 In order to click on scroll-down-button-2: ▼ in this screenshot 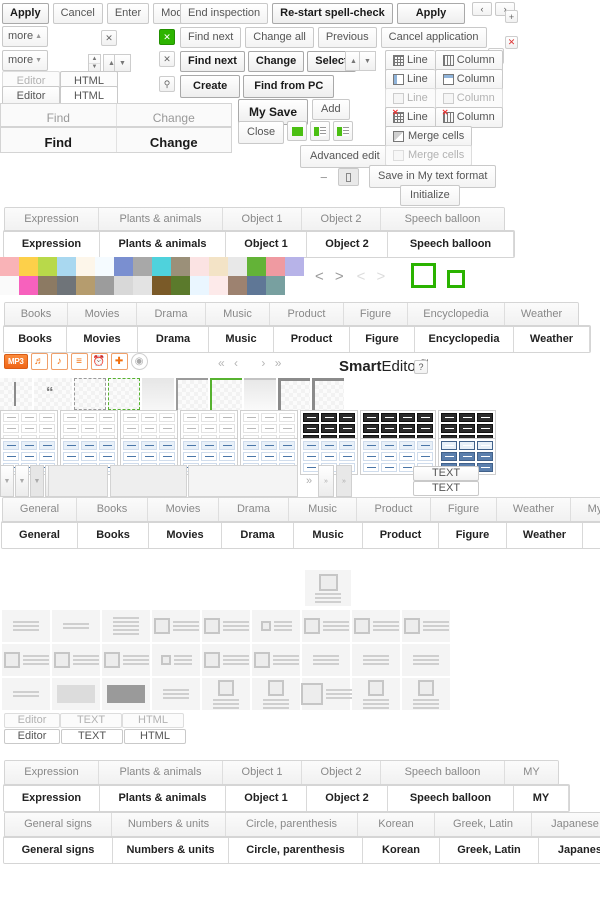, I will do `click(22, 481)`.